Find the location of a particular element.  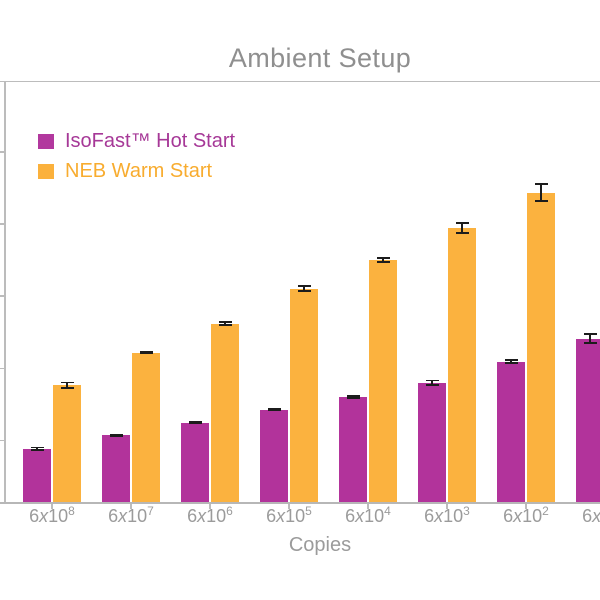

legend: IsoFast™ Hot Start NEB Warm Start is located at coordinates (136, 156).